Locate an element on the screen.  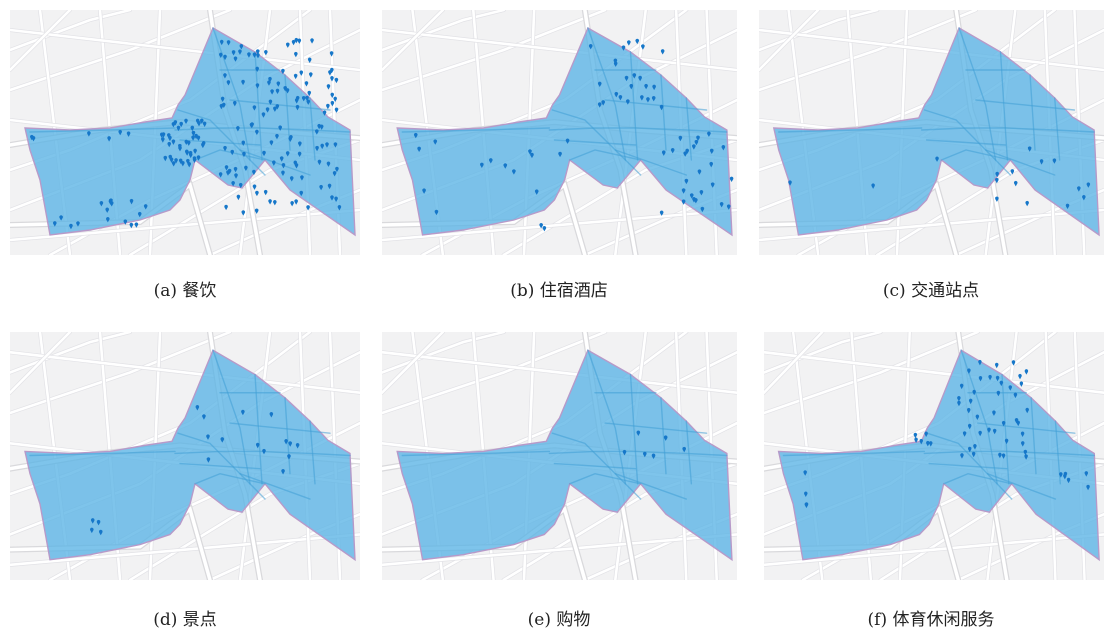
panel-caption: (d) 景点 is located at coordinates (185, 620).